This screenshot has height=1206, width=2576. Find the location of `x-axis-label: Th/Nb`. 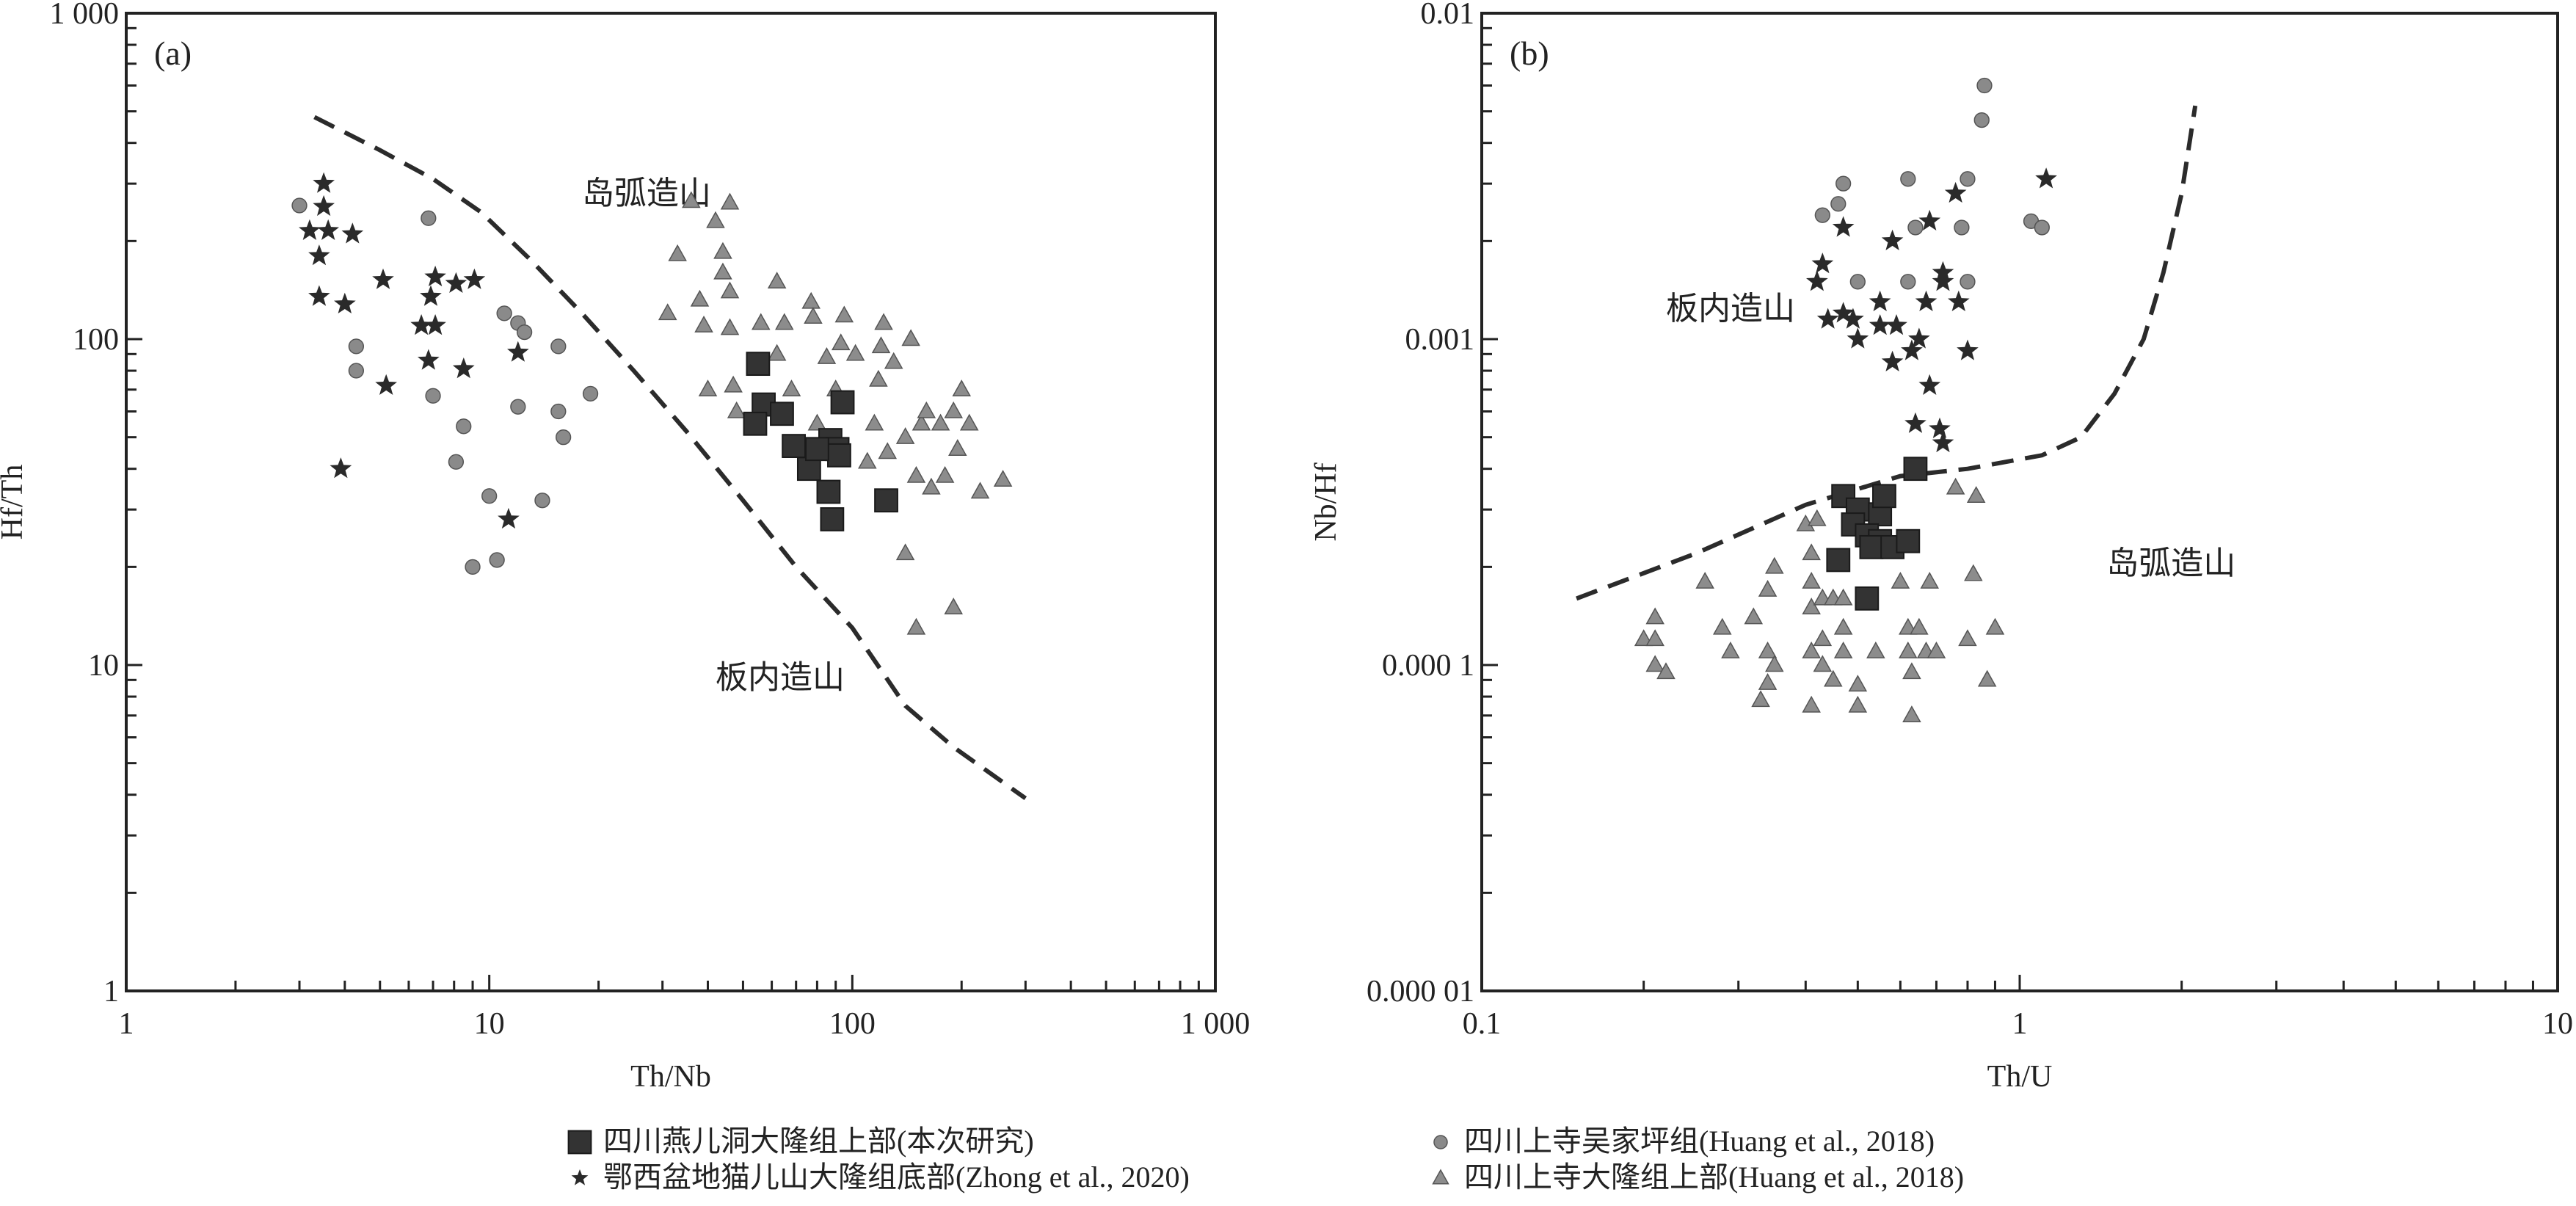

x-axis-label: Th/Nb is located at coordinates (670, 1077).